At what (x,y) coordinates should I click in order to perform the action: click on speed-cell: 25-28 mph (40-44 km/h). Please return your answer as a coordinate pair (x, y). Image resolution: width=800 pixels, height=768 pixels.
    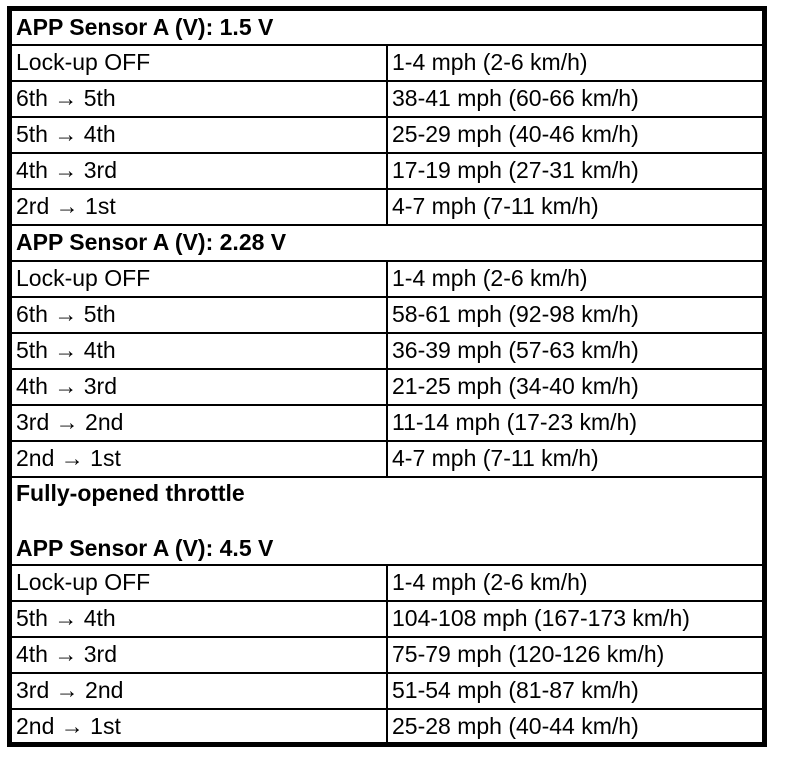
    Looking at the image, I should click on (576, 726).